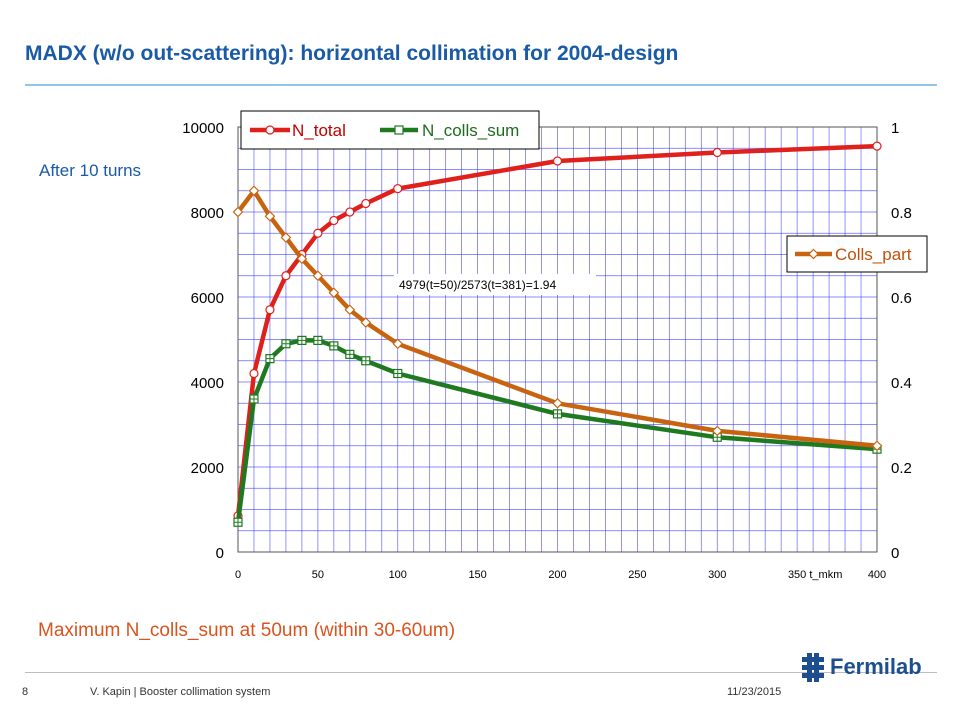 The height and width of the screenshot is (720, 960). I want to click on x-tick-label: 150, so click(477, 575).